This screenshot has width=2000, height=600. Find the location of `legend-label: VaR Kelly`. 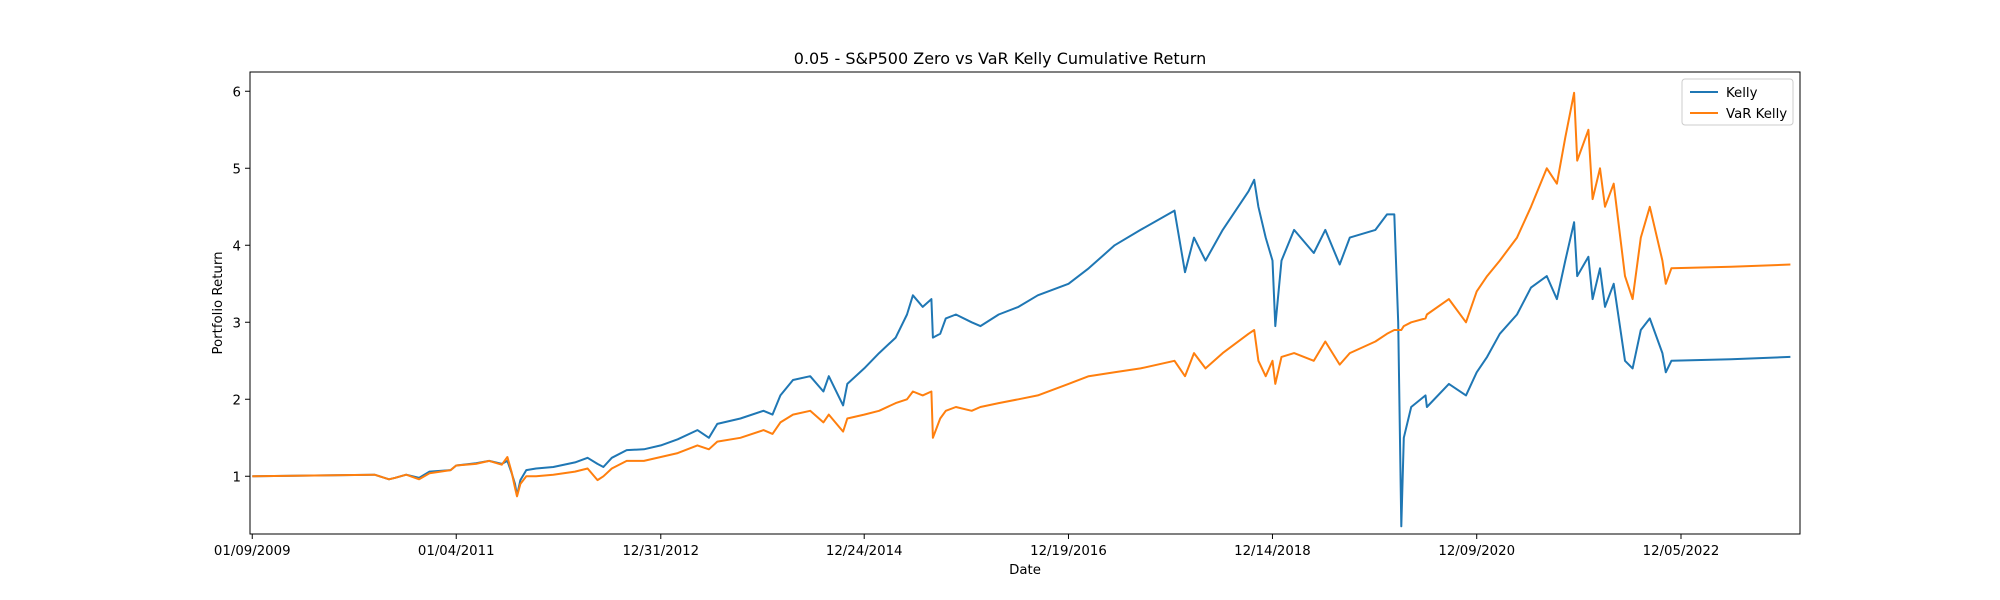

legend-label: VaR Kelly is located at coordinates (1756, 114).